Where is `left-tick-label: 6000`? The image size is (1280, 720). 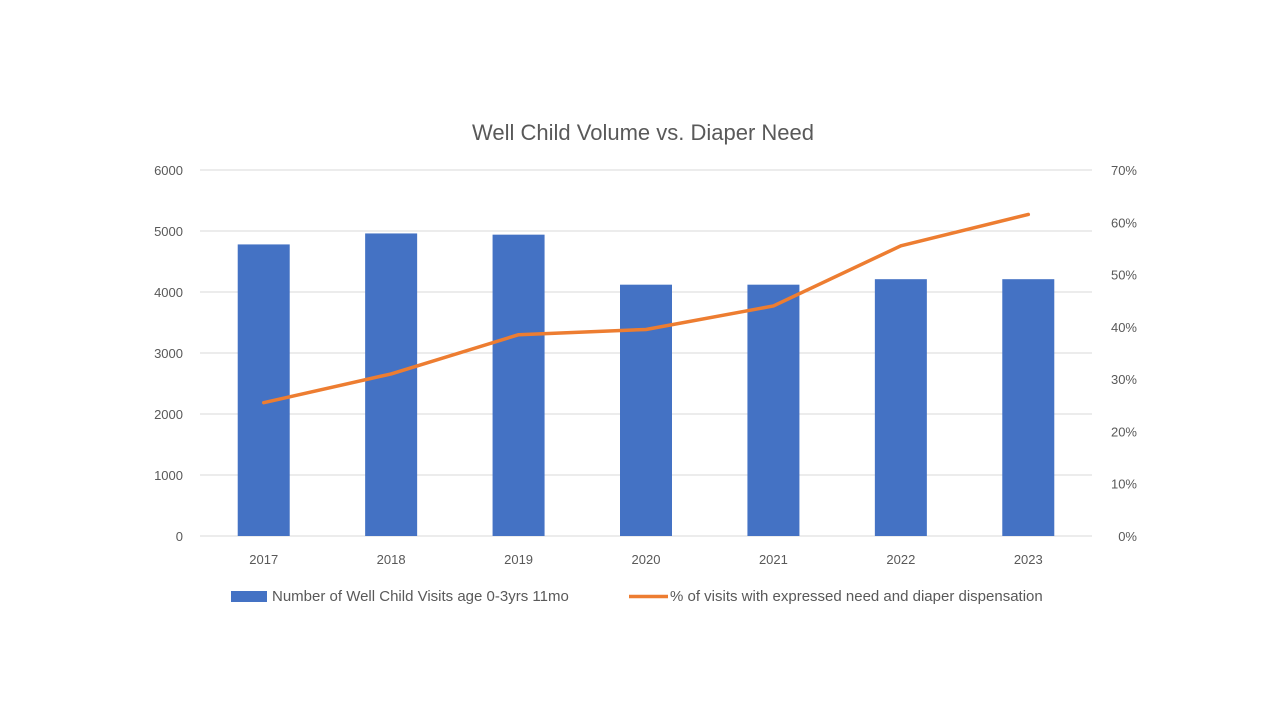 left-tick-label: 6000 is located at coordinates (168, 170).